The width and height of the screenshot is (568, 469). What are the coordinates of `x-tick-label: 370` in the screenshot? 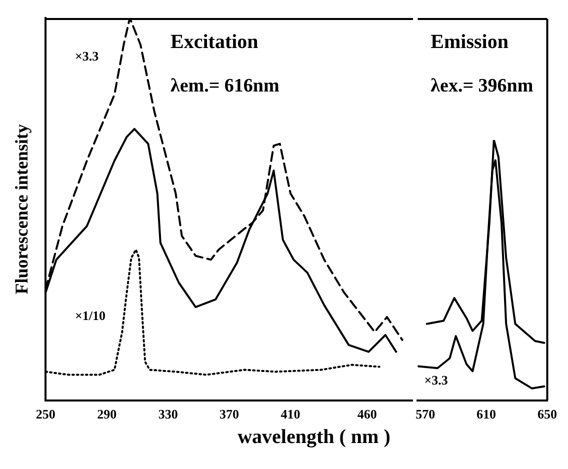 It's located at (230, 414).